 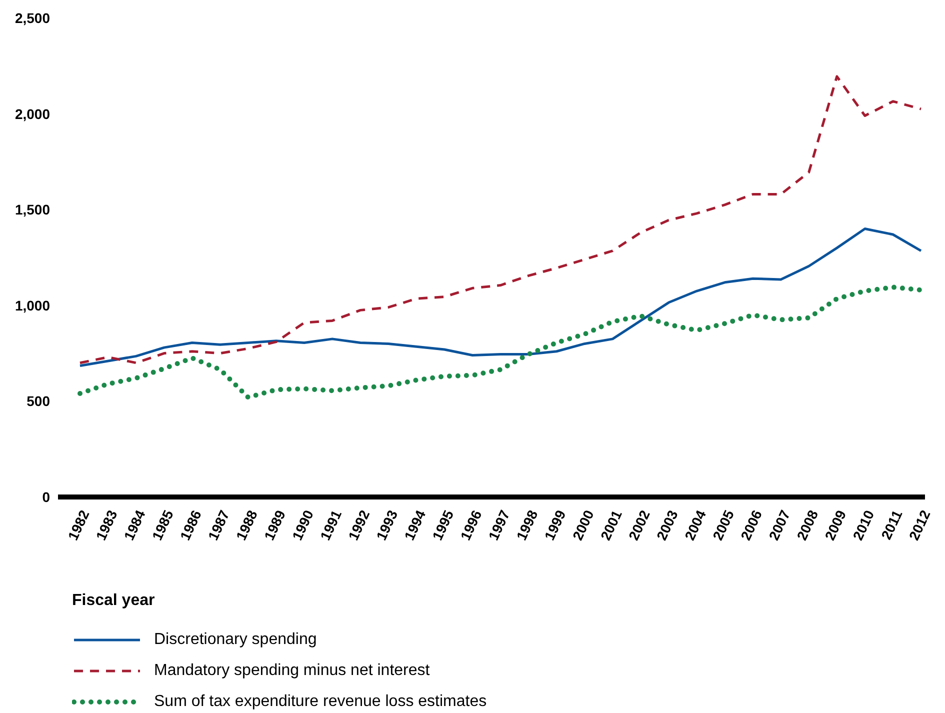 What do you see at coordinates (32, 18) in the screenshot?
I see `y-tick-label: 2,500` at bounding box center [32, 18].